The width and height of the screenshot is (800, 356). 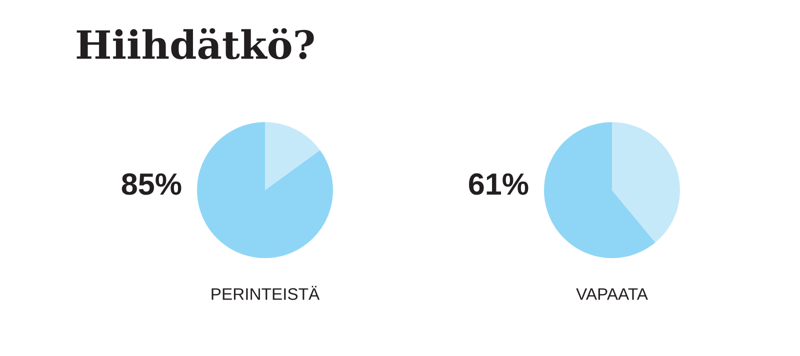 I want to click on text: PERINTEISTÄ, so click(x=266, y=293).